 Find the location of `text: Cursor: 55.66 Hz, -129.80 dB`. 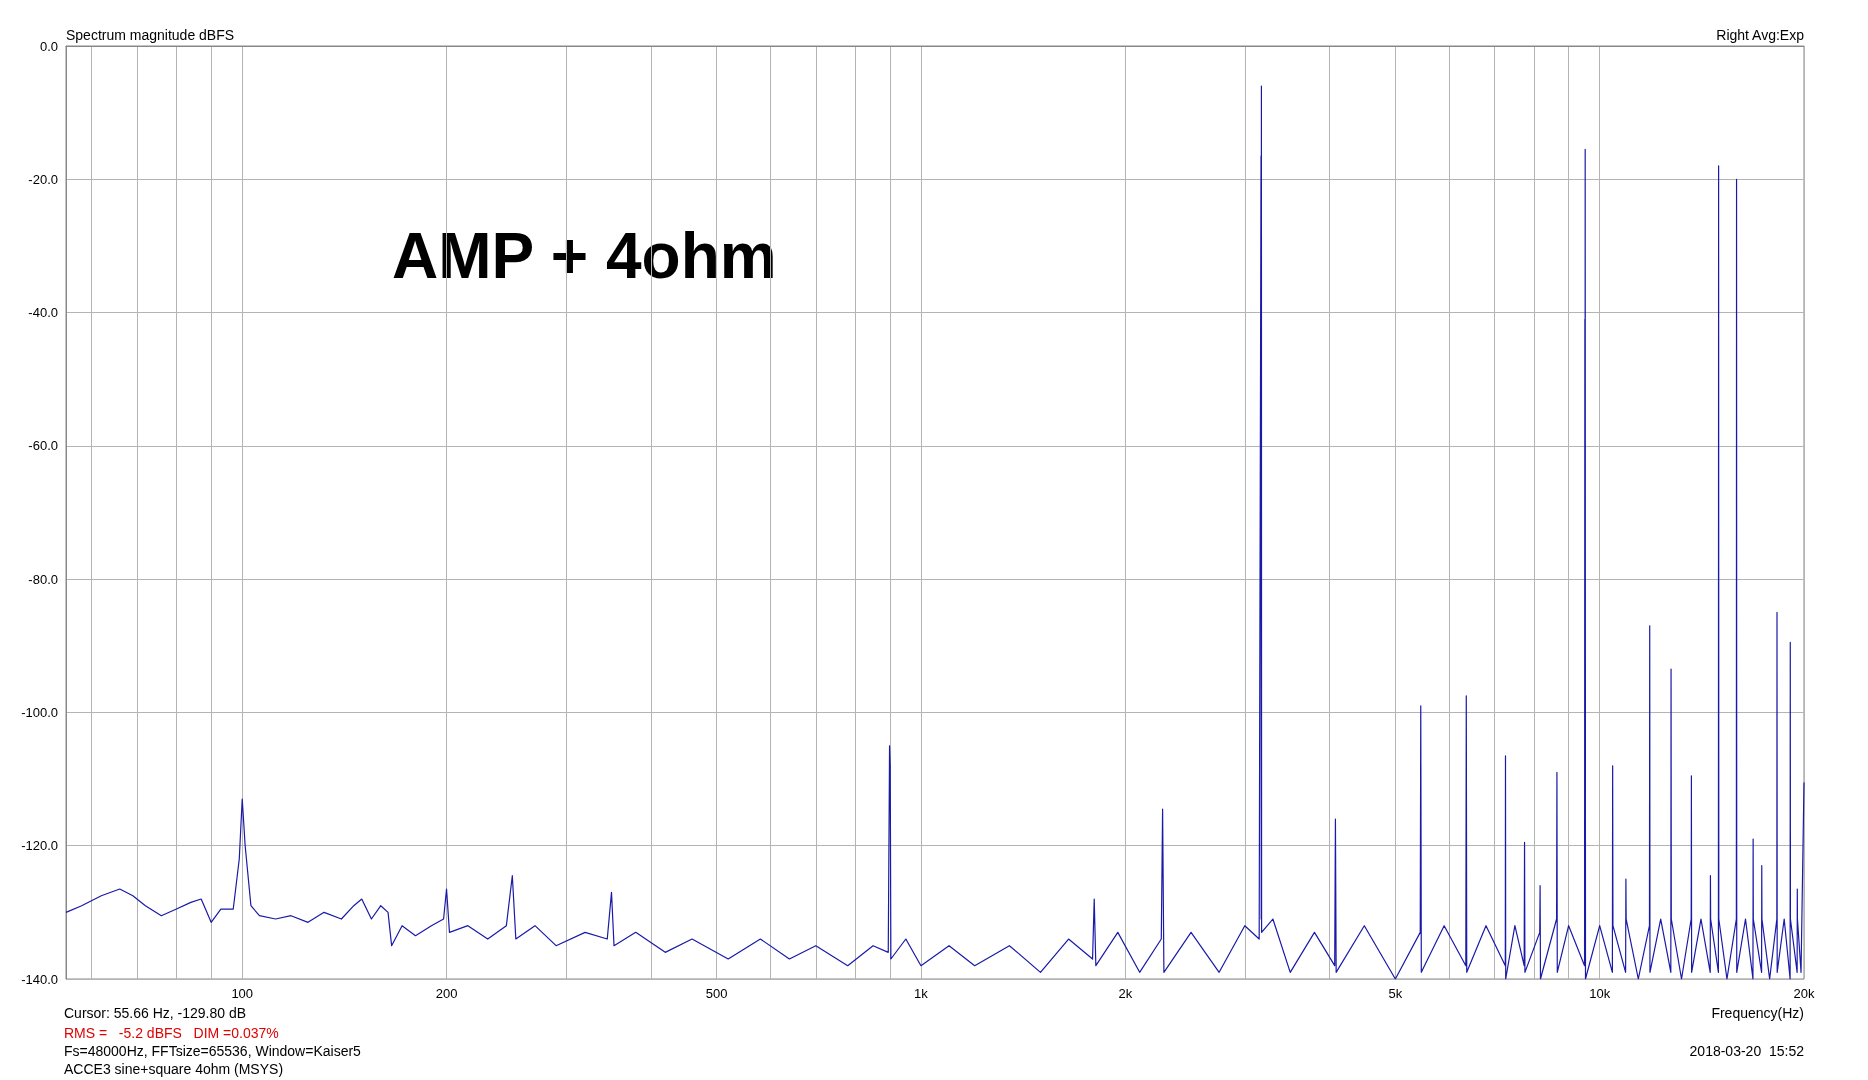

text: Cursor: 55.66 Hz, -129.80 dB is located at coordinates (155, 1013).